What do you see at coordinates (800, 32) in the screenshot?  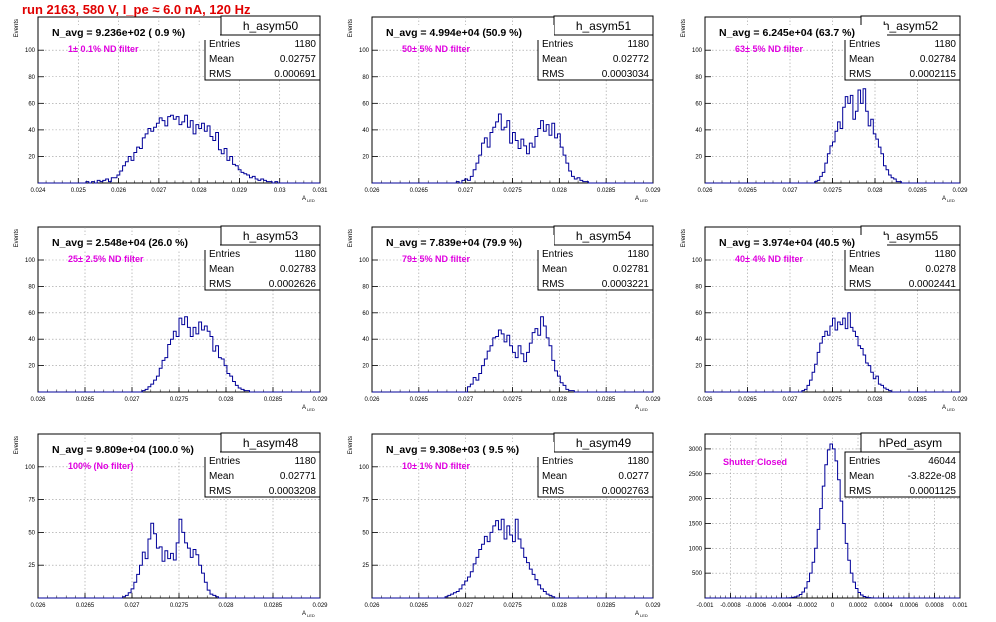 I see `h_asym52-navg-box` at bounding box center [800, 32].